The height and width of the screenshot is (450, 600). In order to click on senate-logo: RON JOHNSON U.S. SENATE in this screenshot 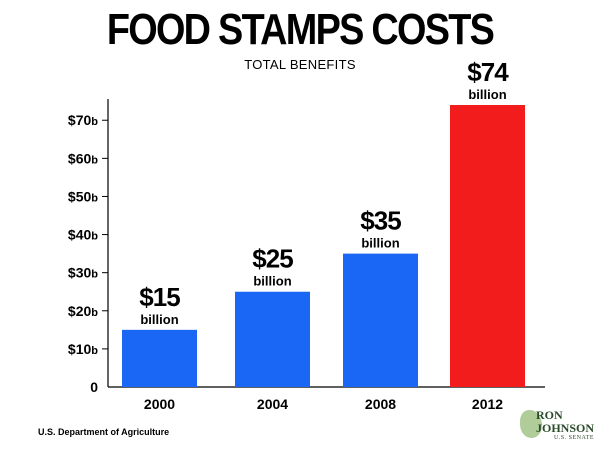, I will do `click(556, 426)`.